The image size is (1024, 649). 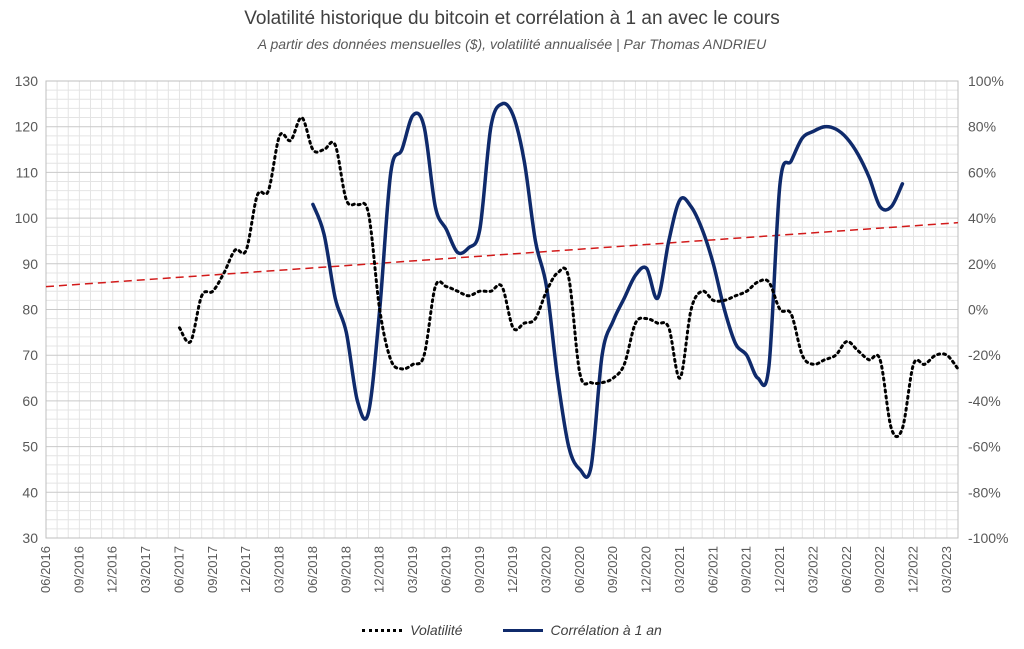 What do you see at coordinates (978, 310) in the screenshot?
I see `y-right-tick-label: 0%` at bounding box center [978, 310].